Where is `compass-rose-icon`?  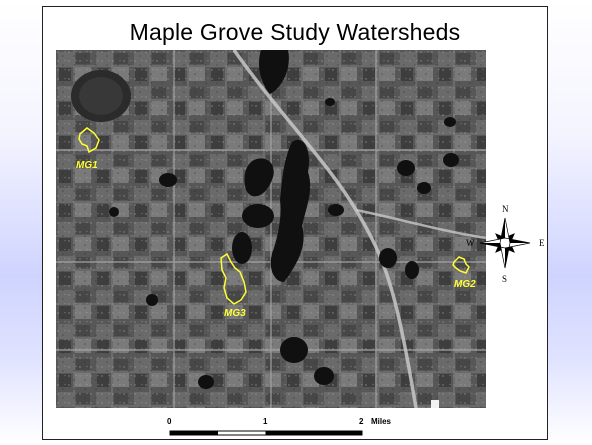
compass-rose-icon is located at coordinates (505, 243).